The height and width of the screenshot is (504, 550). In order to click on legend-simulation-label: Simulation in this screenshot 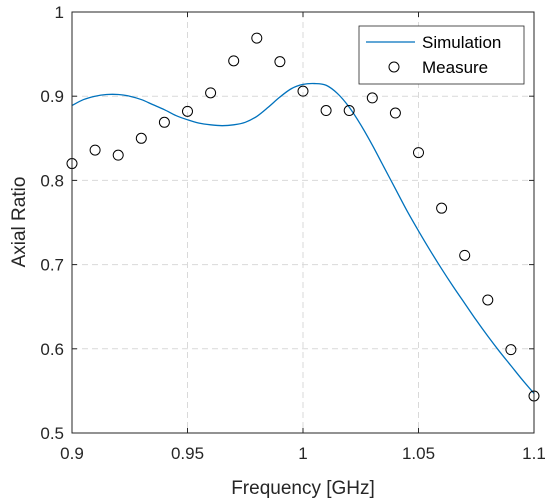, I will do `click(461, 42)`.